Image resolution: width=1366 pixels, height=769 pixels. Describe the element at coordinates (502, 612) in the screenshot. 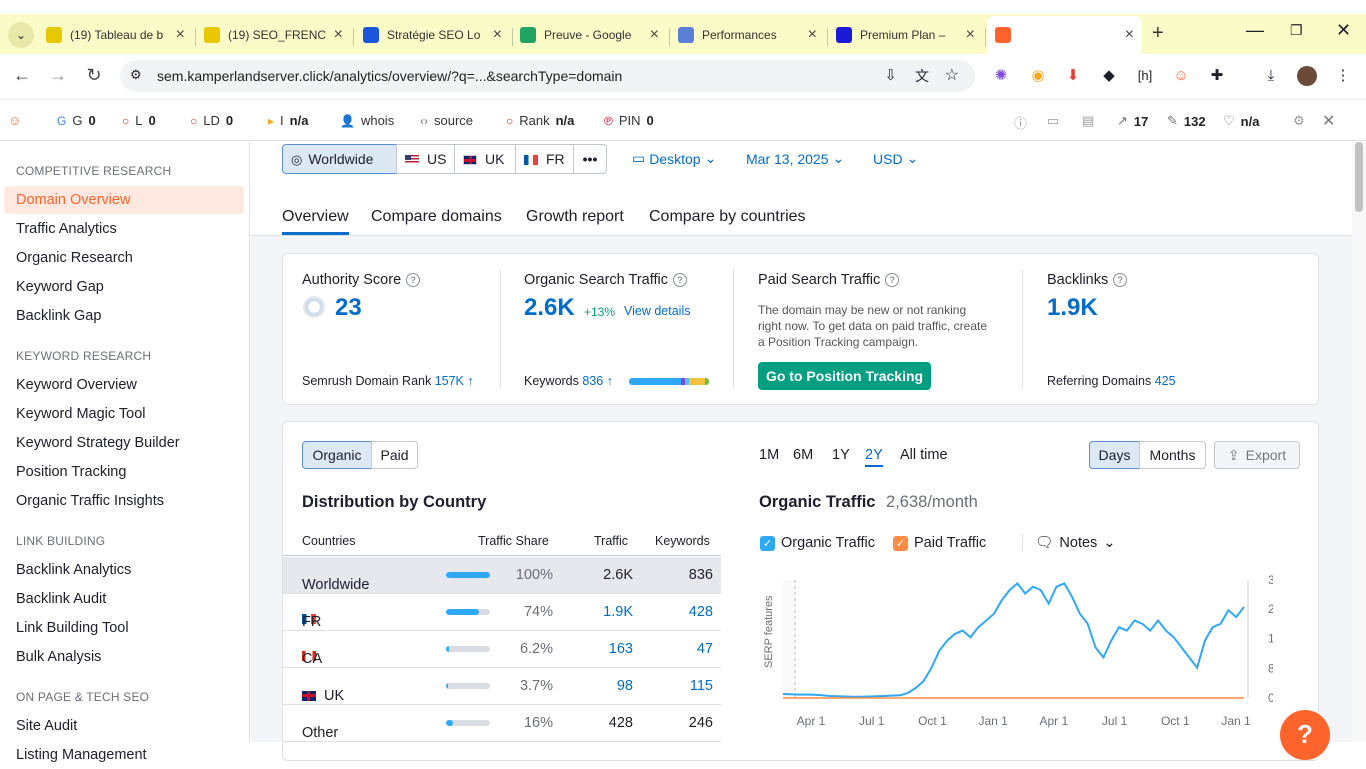

I see `table-row: FR 74% 1.9K 428` at that location.